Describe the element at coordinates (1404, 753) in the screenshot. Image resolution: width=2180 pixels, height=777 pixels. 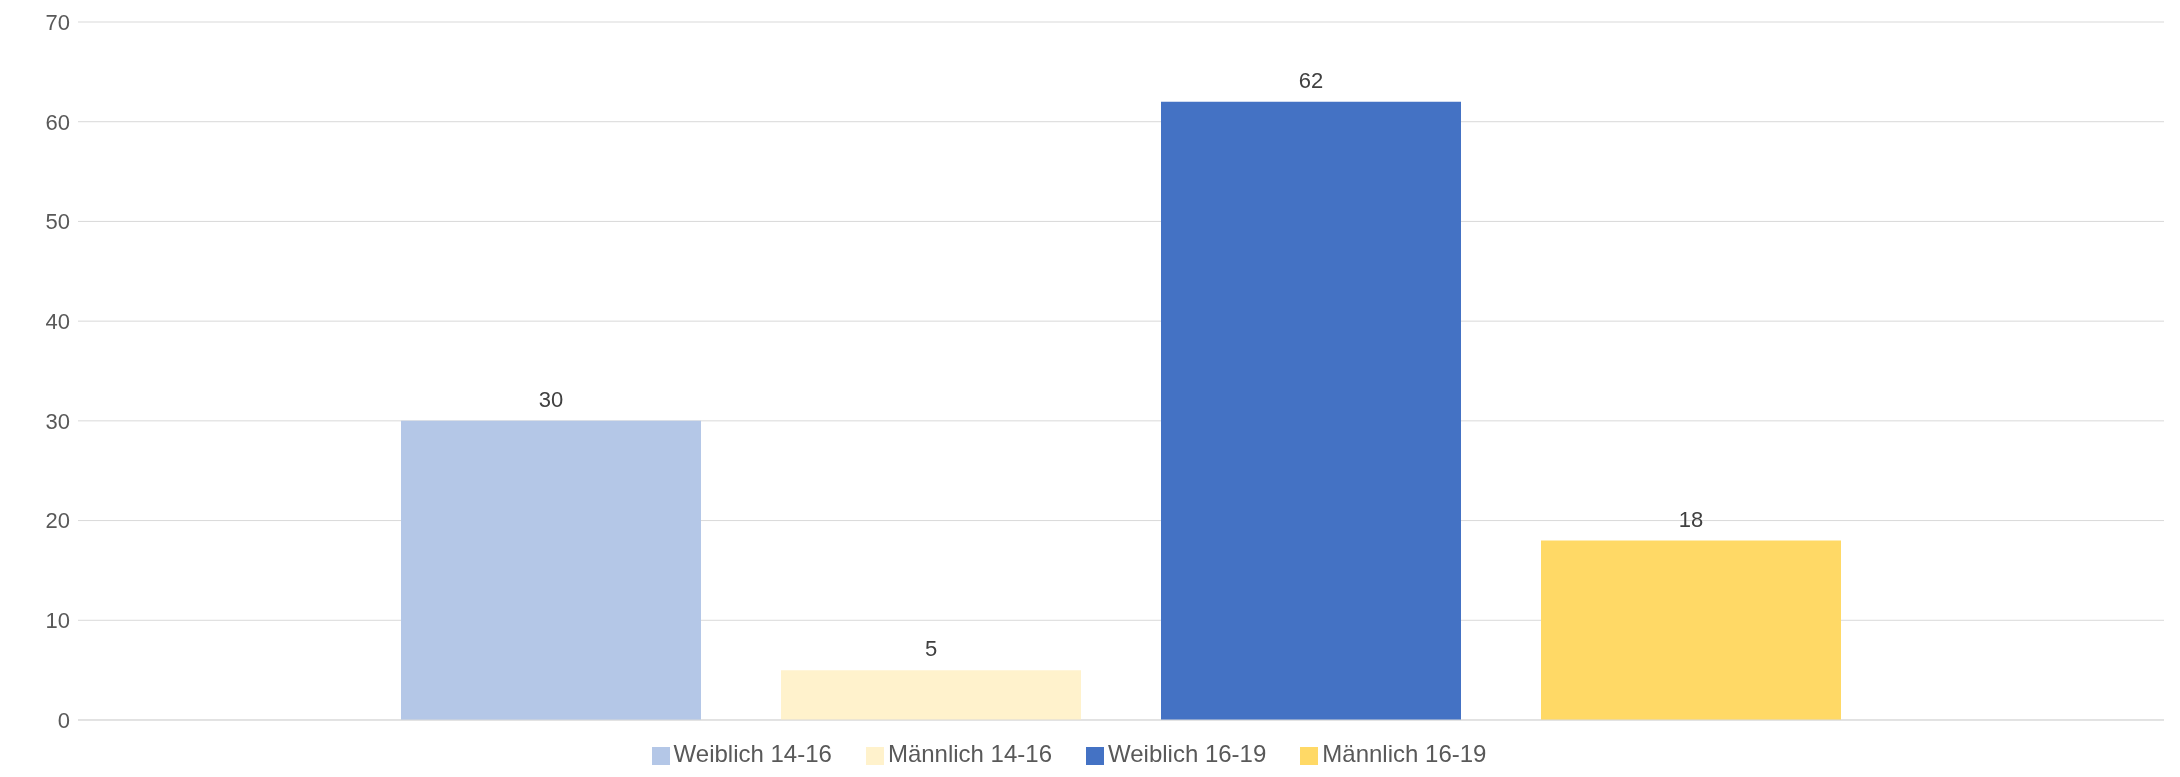
I see `legend-label: Männlich 16-19` at that location.